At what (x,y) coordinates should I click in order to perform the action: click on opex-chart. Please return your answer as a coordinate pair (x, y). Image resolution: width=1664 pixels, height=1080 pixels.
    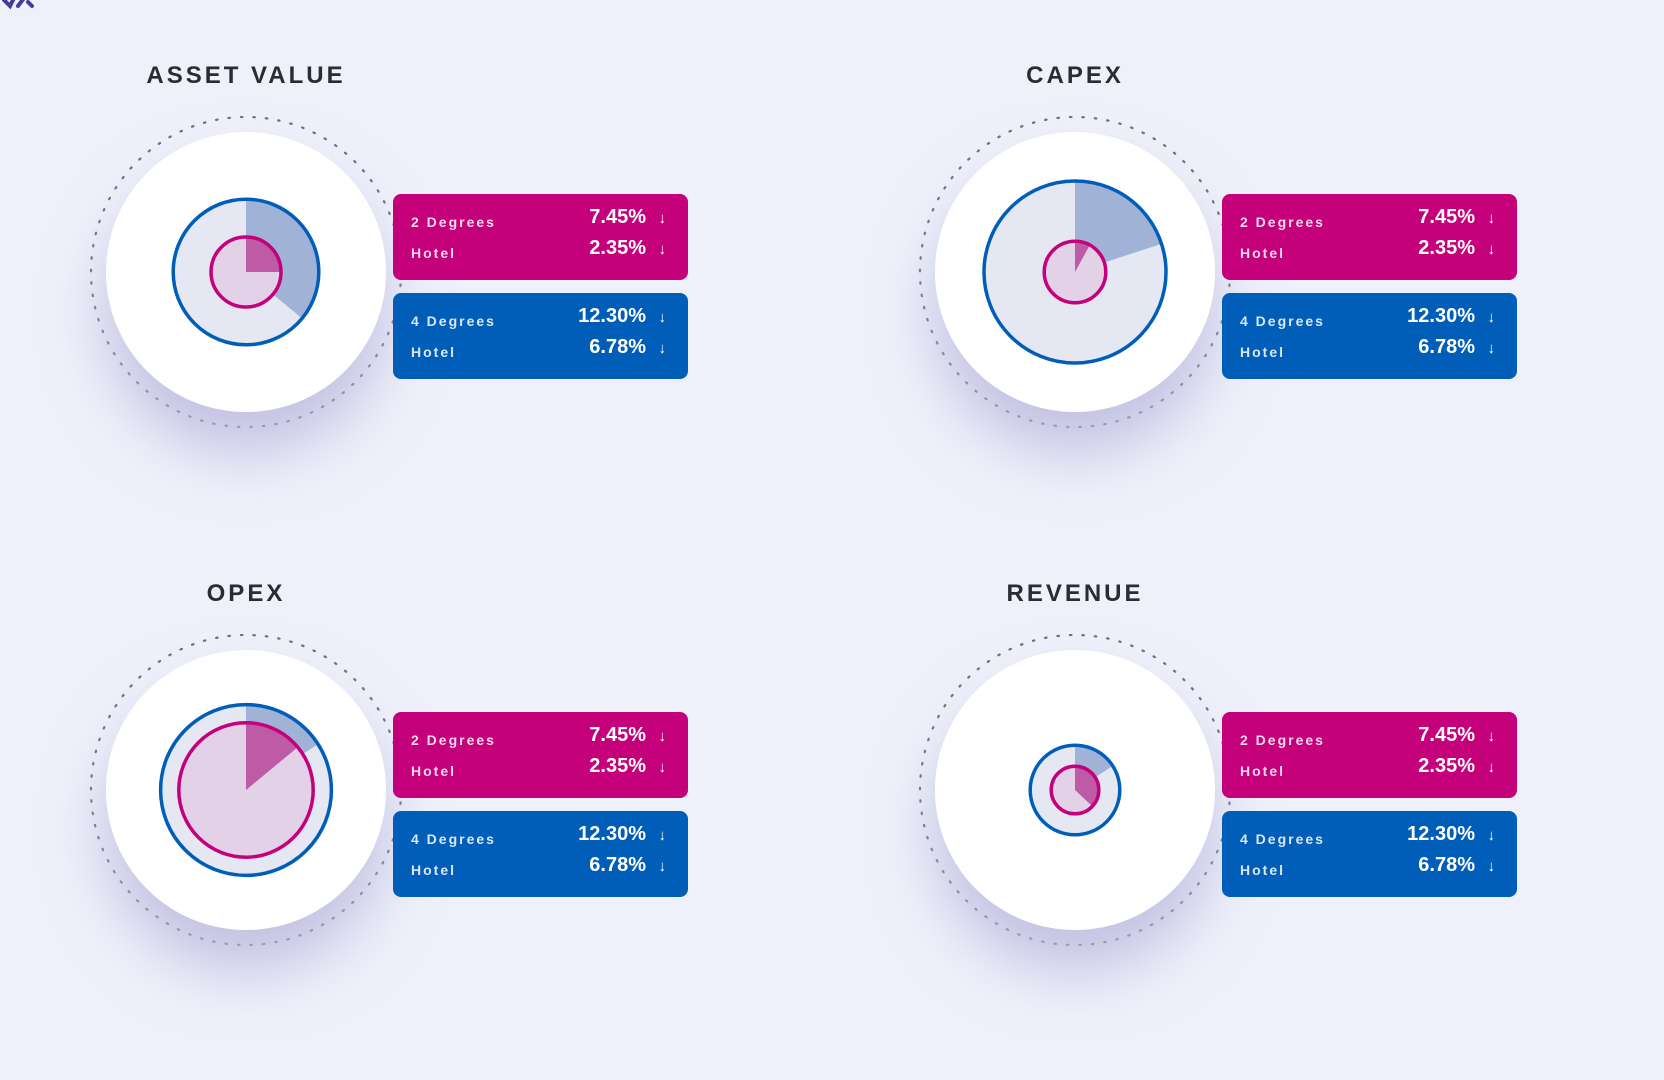
    Looking at the image, I should click on (246, 790).